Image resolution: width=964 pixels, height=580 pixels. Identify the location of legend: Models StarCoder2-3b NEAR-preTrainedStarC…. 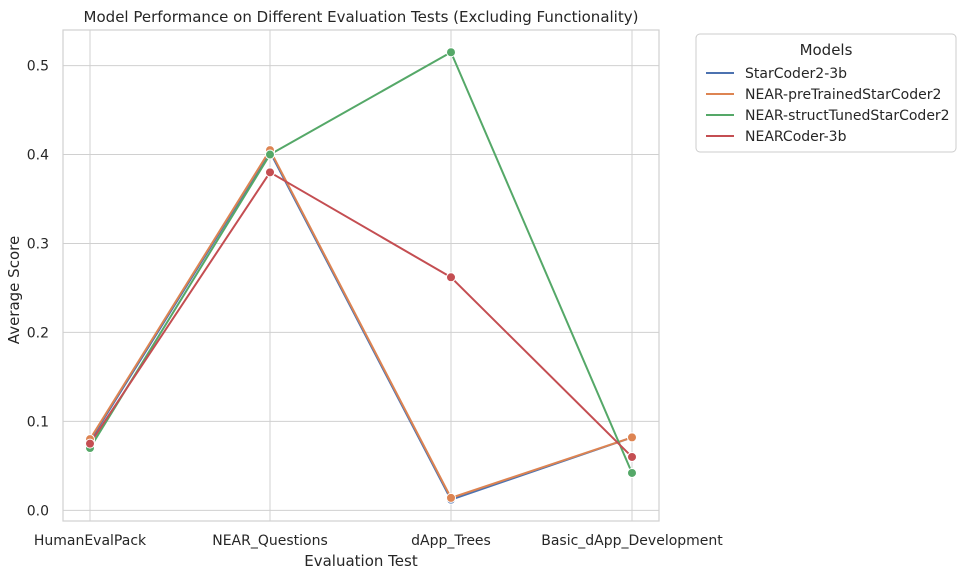
(826, 93).